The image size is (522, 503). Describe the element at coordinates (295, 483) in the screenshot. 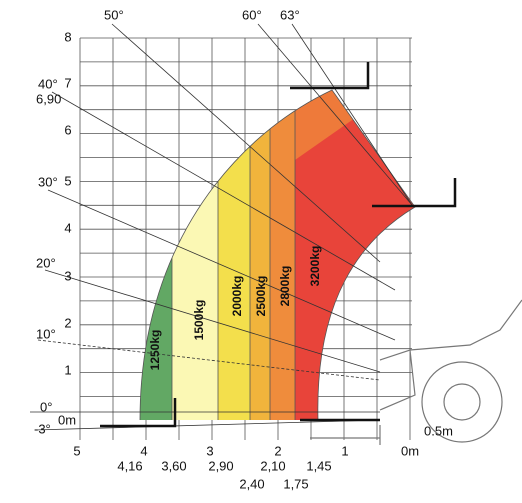

I see `reach-mark: 1,75` at that location.